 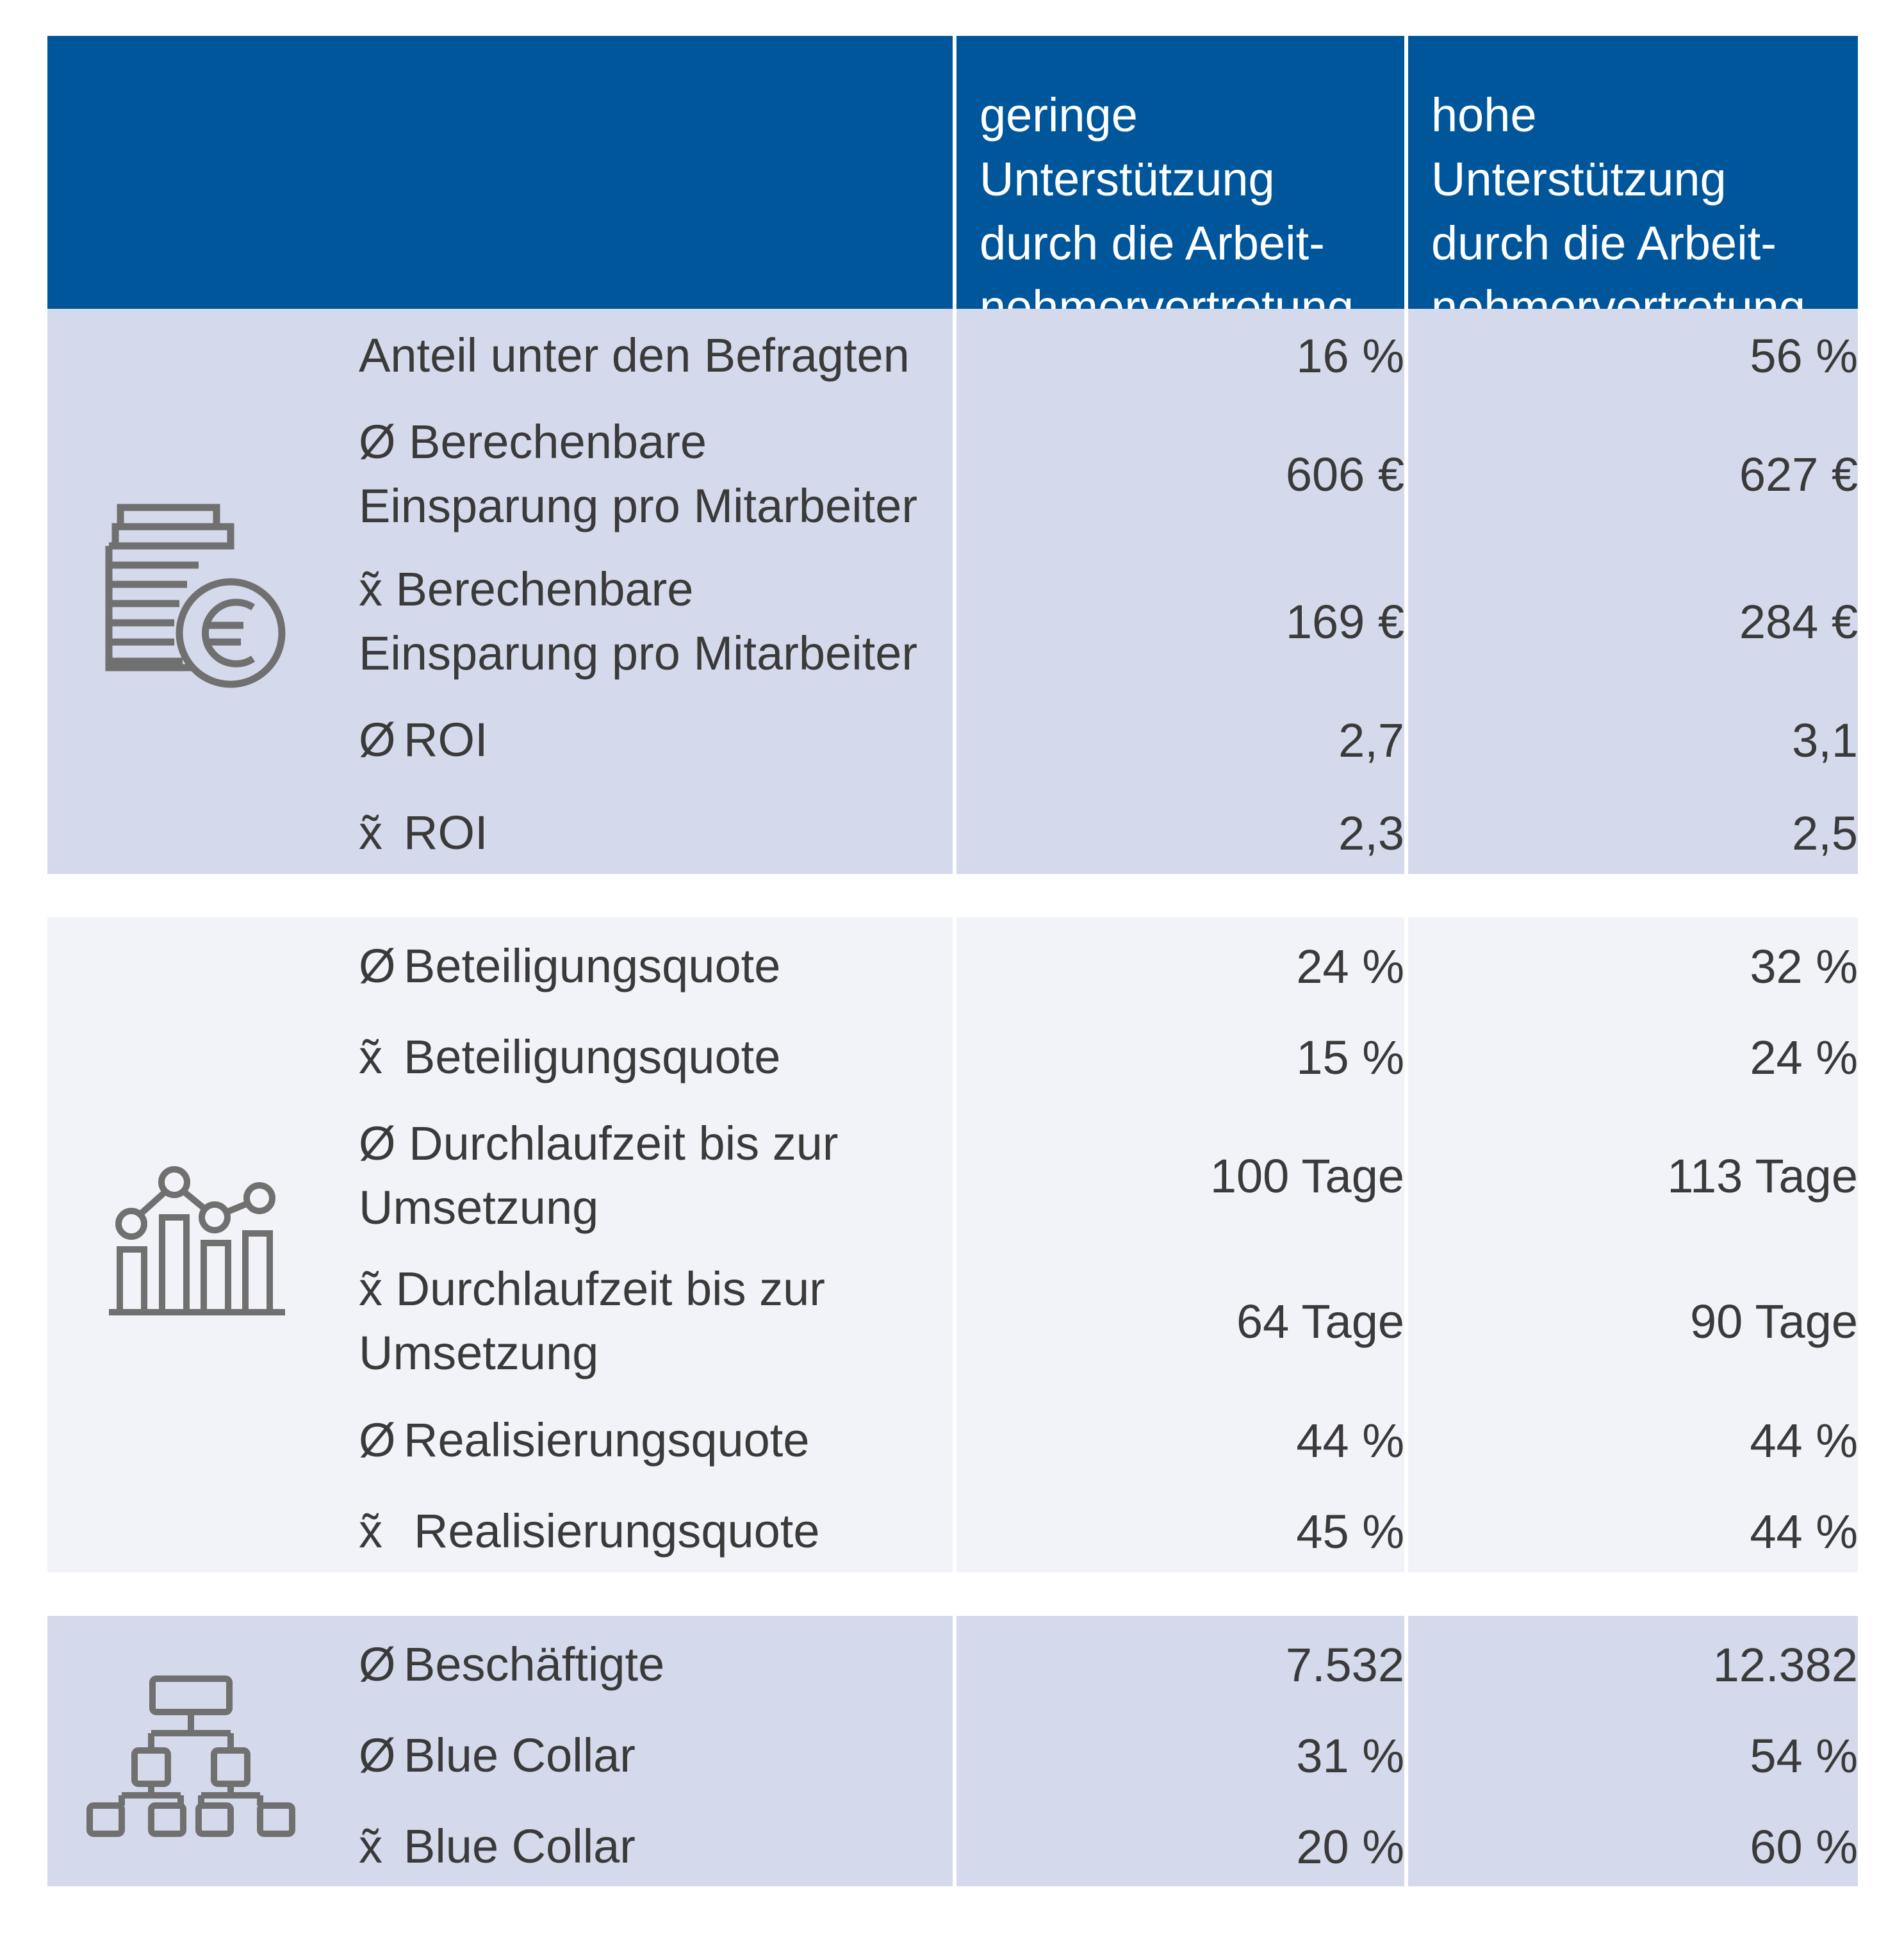 I want to click on row-label-text: Anteil unter den Befragten, so click(x=634, y=355).